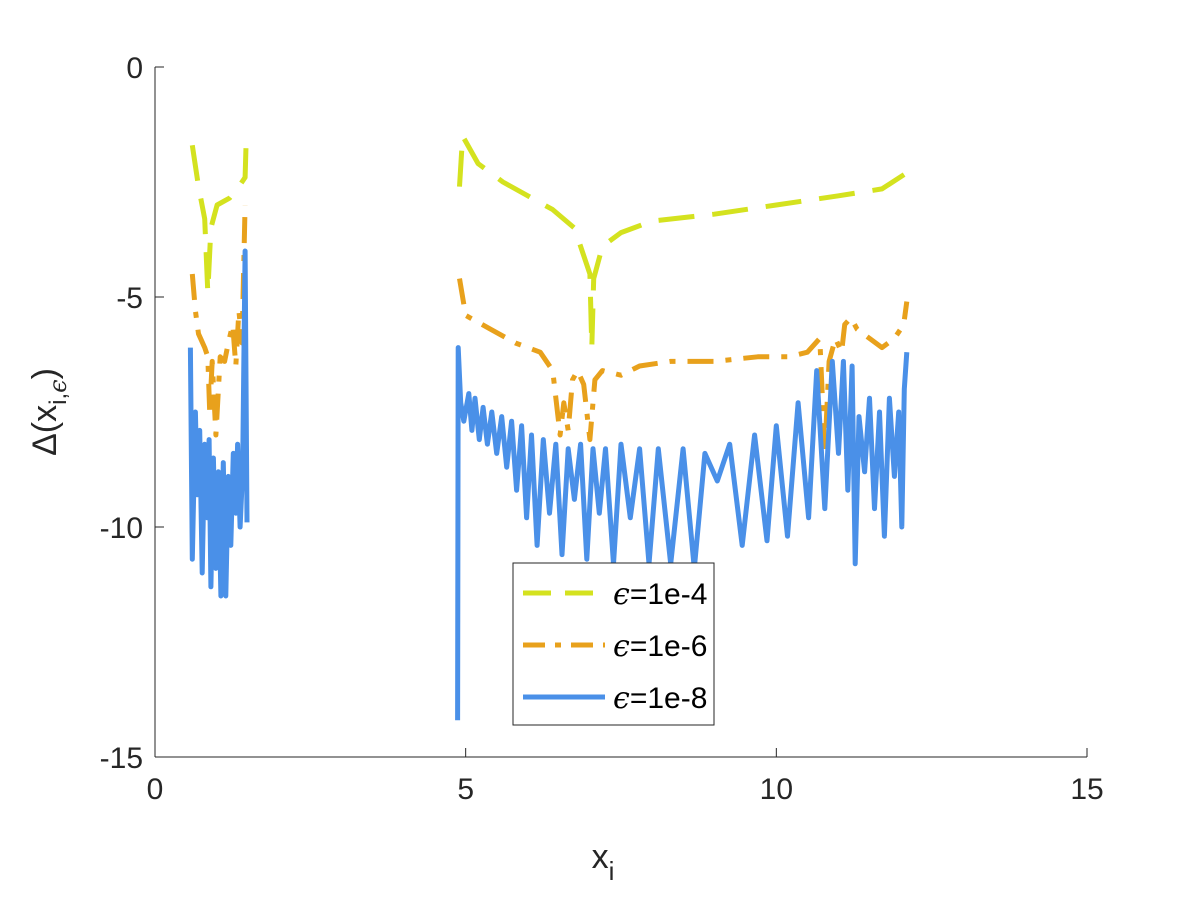 The width and height of the screenshot is (1200, 900). I want to click on x-tick-label: 5, so click(465, 789).